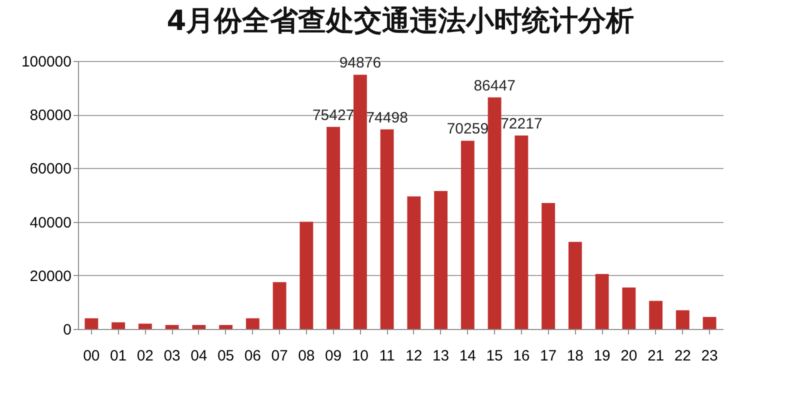 This screenshot has height=417, width=800. I want to click on x-tick-label: 16, so click(521, 356).